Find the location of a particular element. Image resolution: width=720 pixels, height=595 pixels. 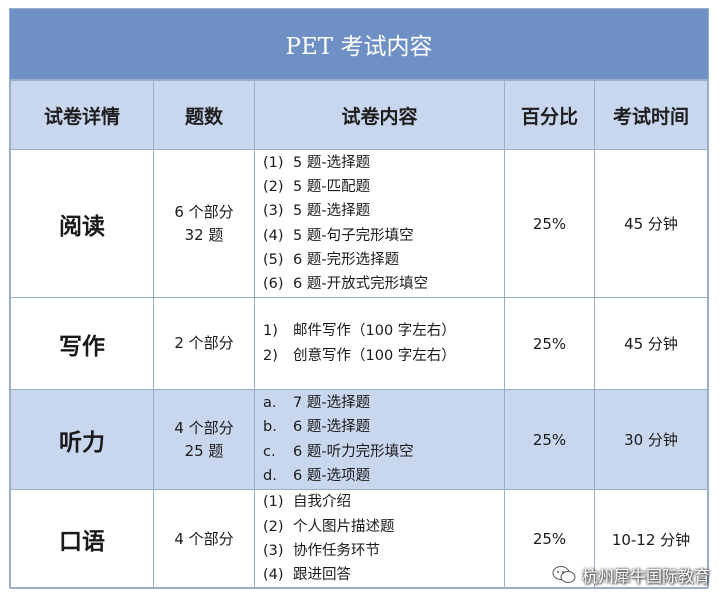

item-number: 2) is located at coordinates (270, 355).